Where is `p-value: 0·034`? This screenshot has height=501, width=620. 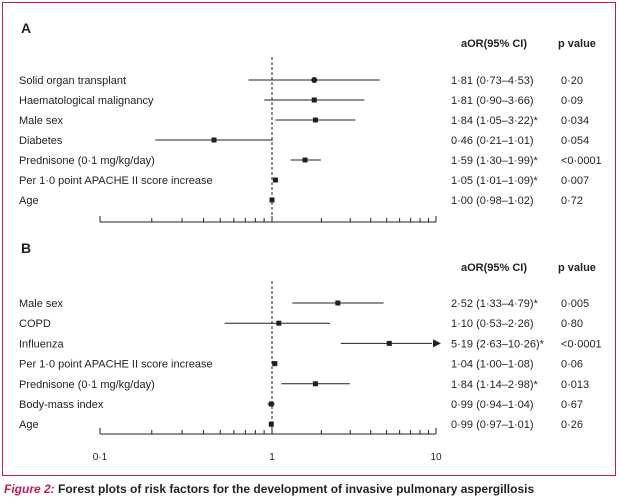 p-value: 0·034 is located at coordinates (575, 121).